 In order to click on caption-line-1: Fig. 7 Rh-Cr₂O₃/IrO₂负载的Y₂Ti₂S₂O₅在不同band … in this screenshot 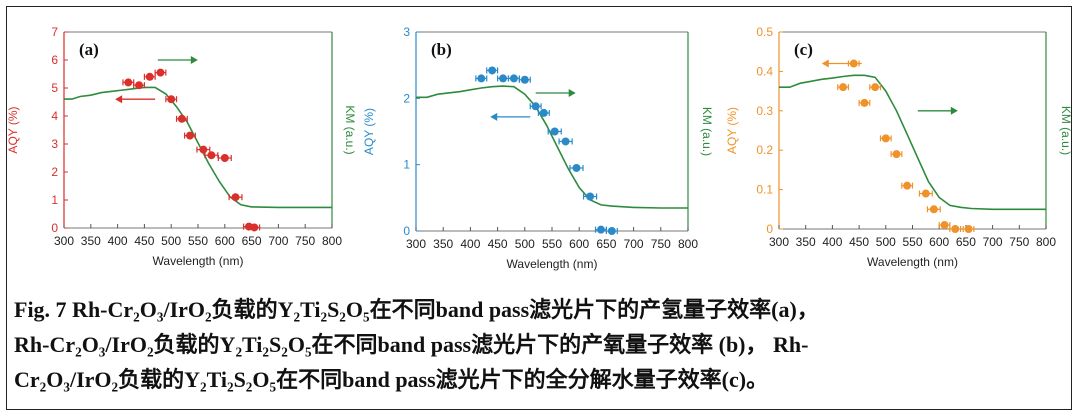, I will do `click(416, 309)`.